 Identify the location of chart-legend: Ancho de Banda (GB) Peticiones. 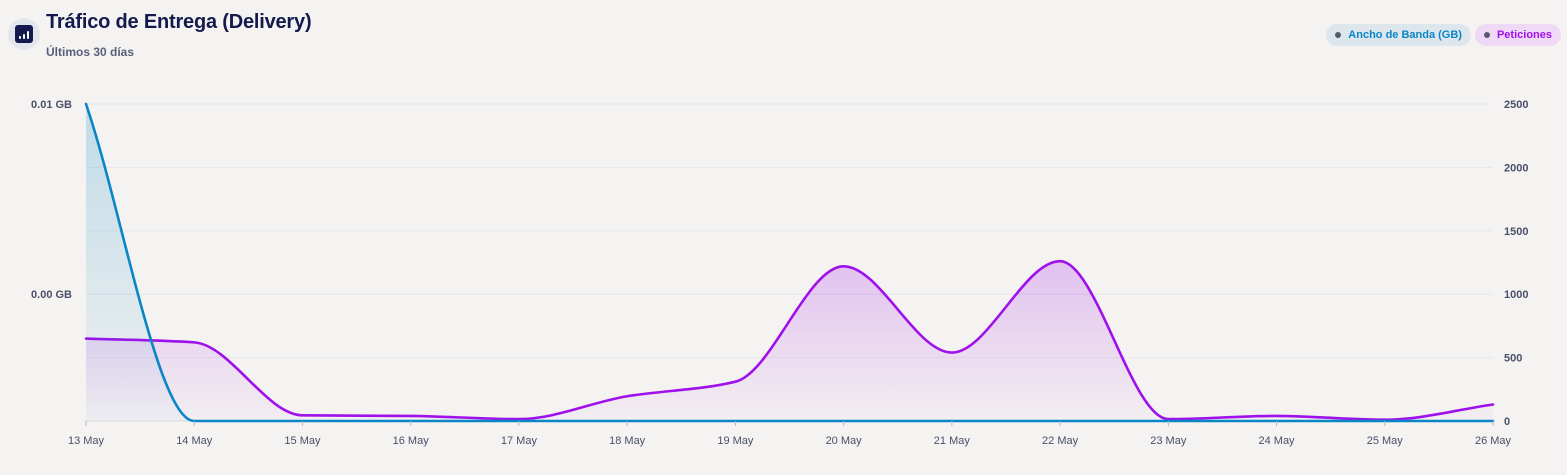
(1443, 35).